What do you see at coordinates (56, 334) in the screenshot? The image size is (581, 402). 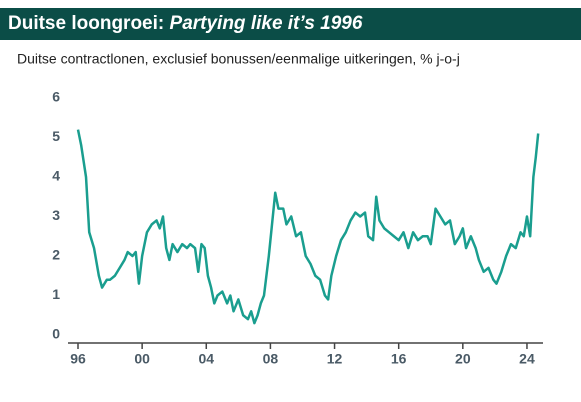 I see `y-tick-label: 0` at bounding box center [56, 334].